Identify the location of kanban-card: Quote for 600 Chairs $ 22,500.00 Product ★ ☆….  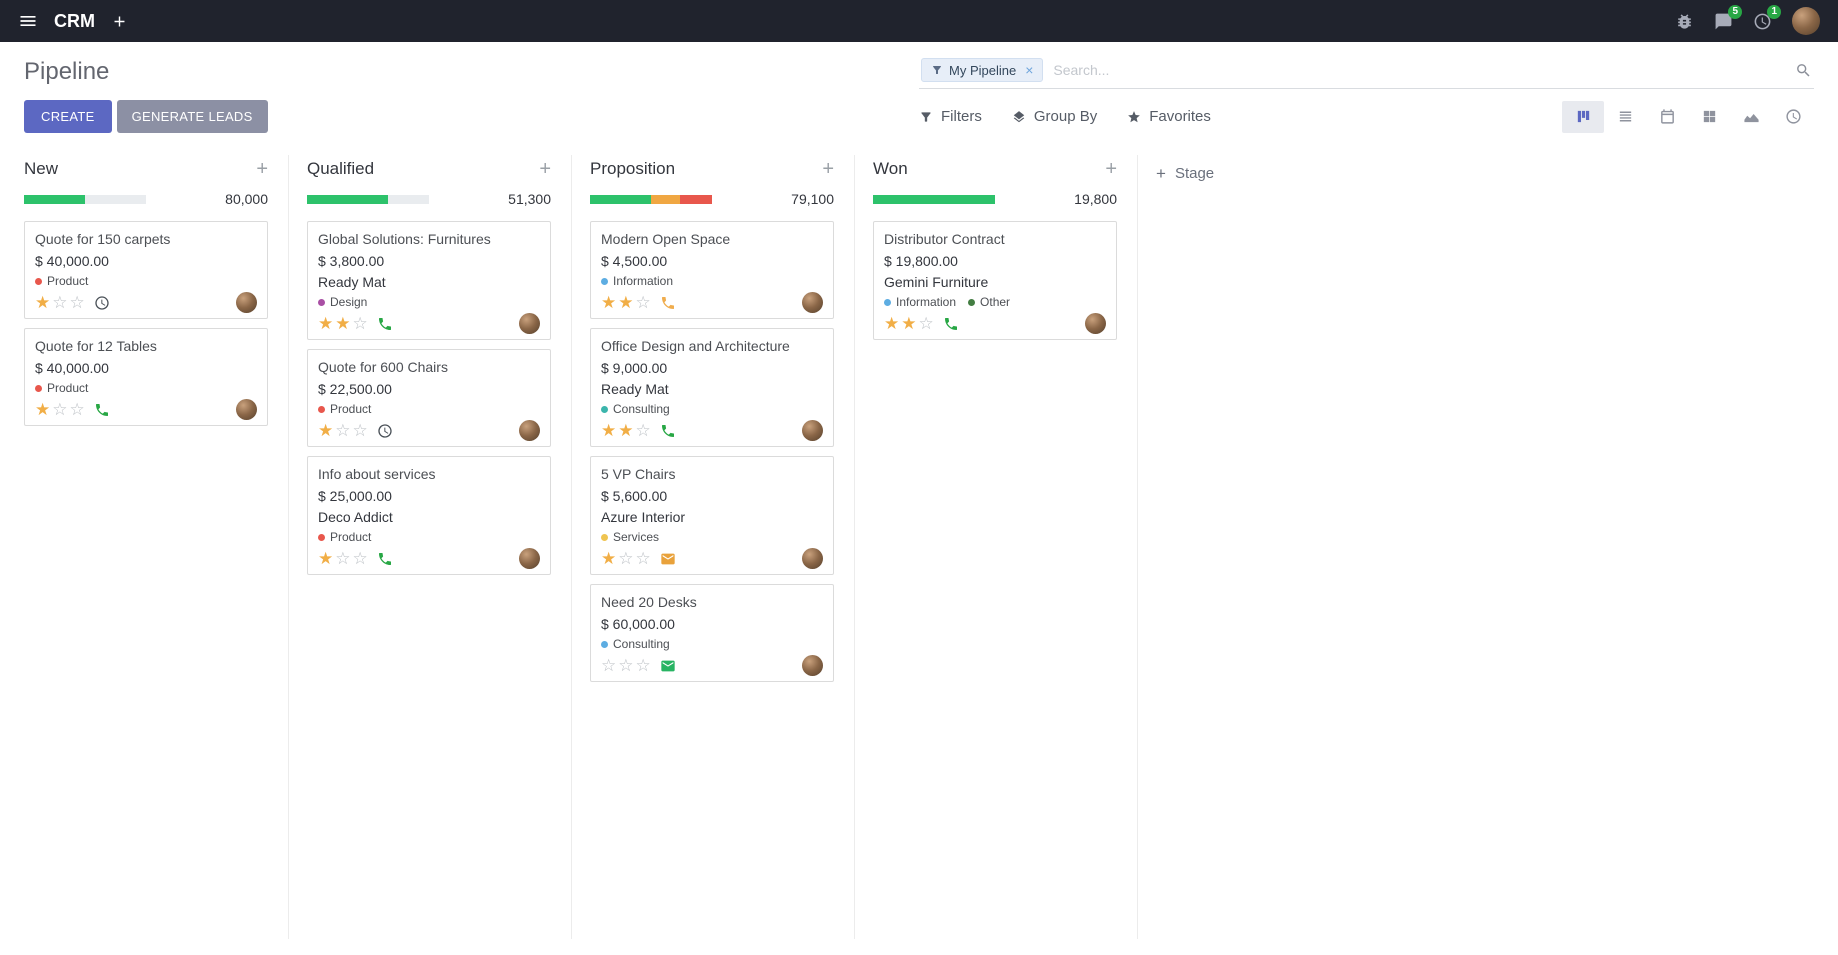
(429, 398).